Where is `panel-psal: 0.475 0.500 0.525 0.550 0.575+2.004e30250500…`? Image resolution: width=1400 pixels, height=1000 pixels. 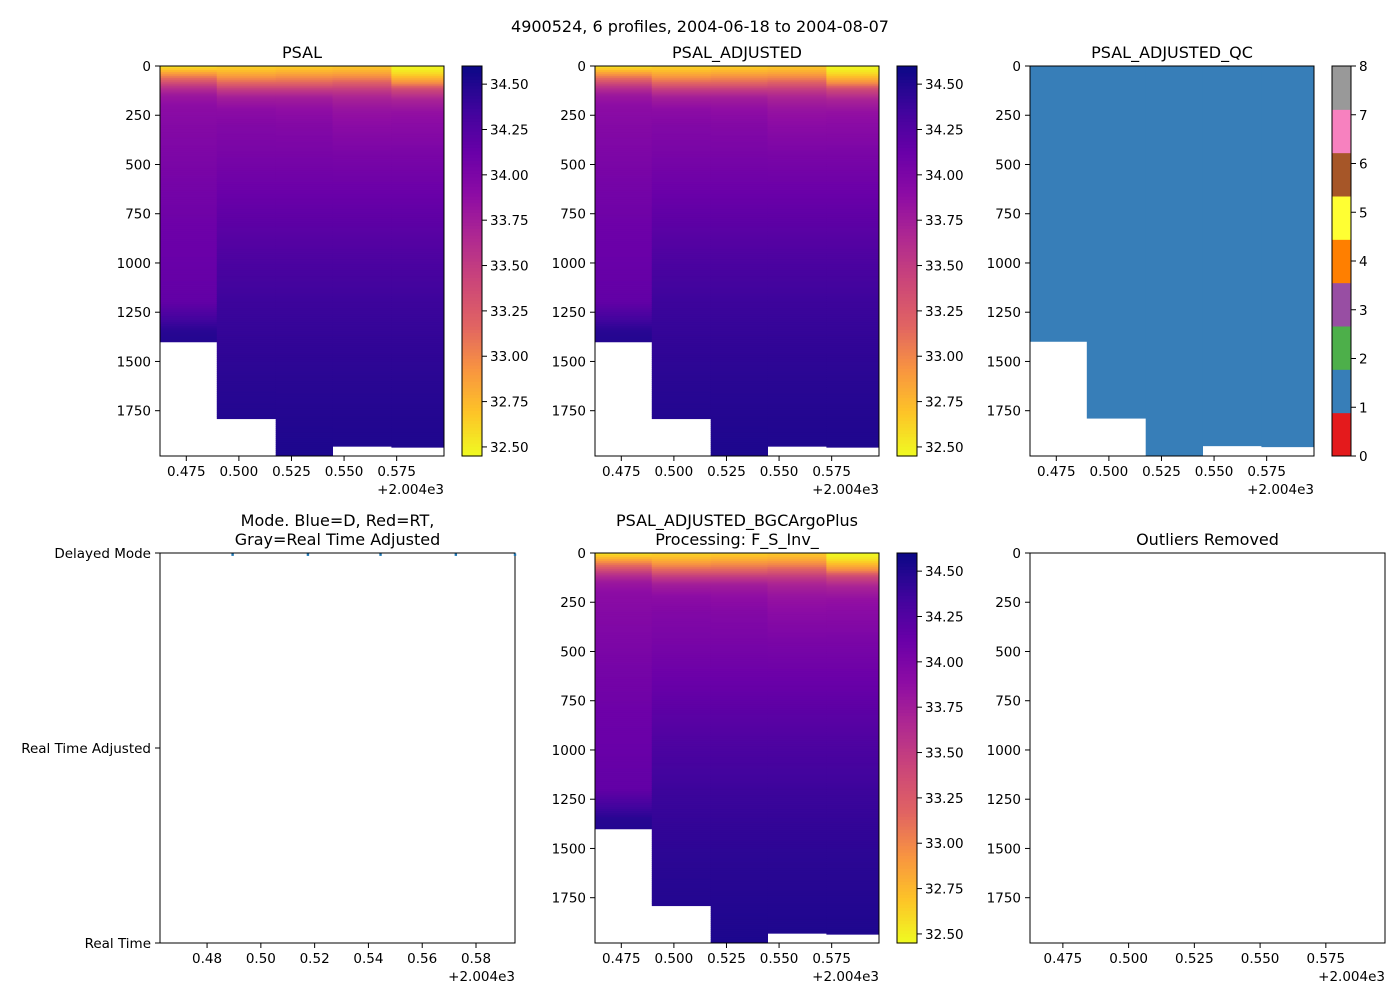
panel-psal: 0.475 0.500 0.525 0.550 0.575+2.004e30250500… is located at coordinates (323, 270).